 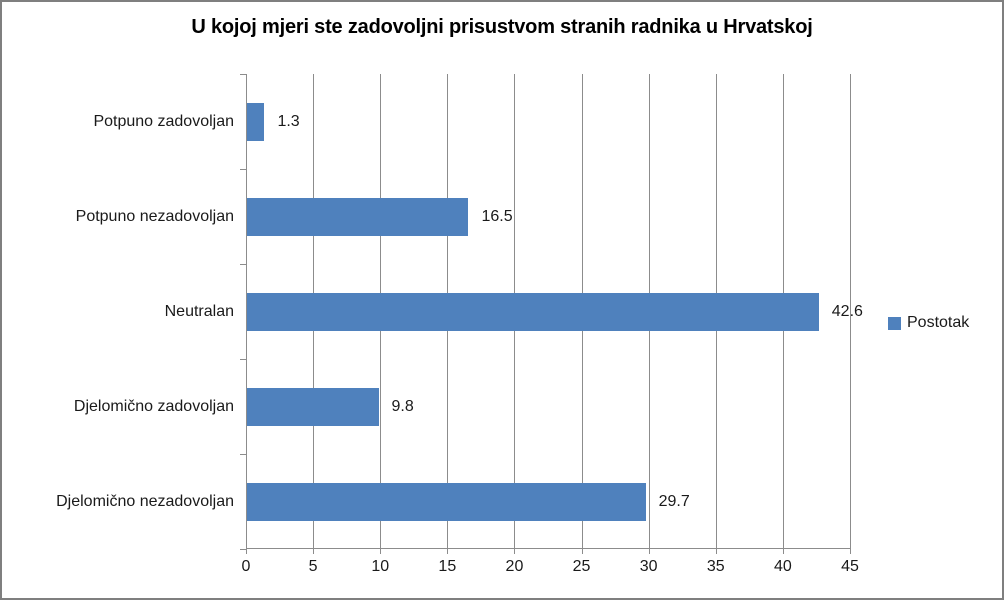 What do you see at coordinates (145, 501) in the screenshot?
I see `category-label: Djelomično nezadovoljan` at bounding box center [145, 501].